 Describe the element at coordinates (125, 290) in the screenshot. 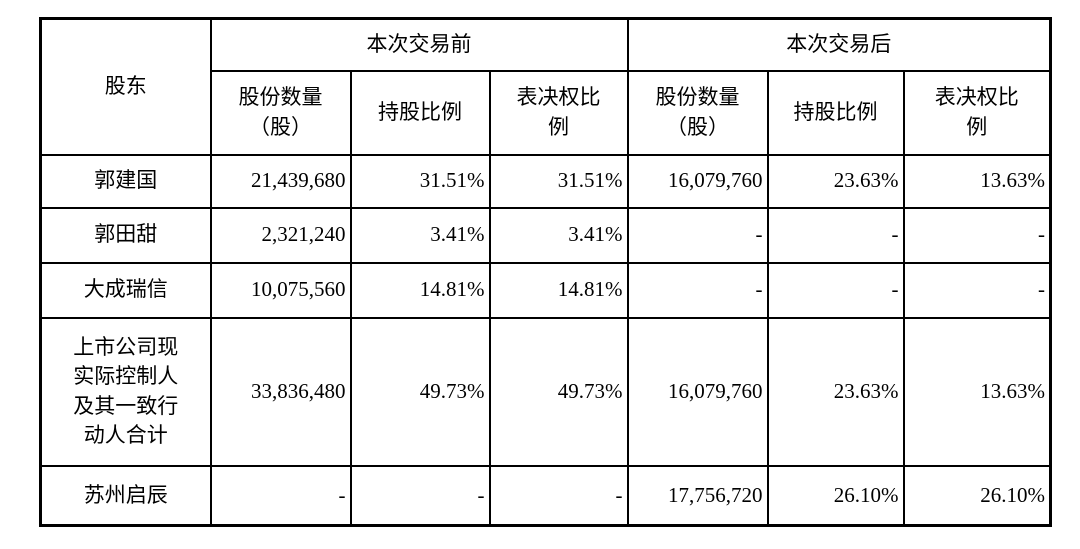

I see `row-name-cell: 大成瑞信` at that location.